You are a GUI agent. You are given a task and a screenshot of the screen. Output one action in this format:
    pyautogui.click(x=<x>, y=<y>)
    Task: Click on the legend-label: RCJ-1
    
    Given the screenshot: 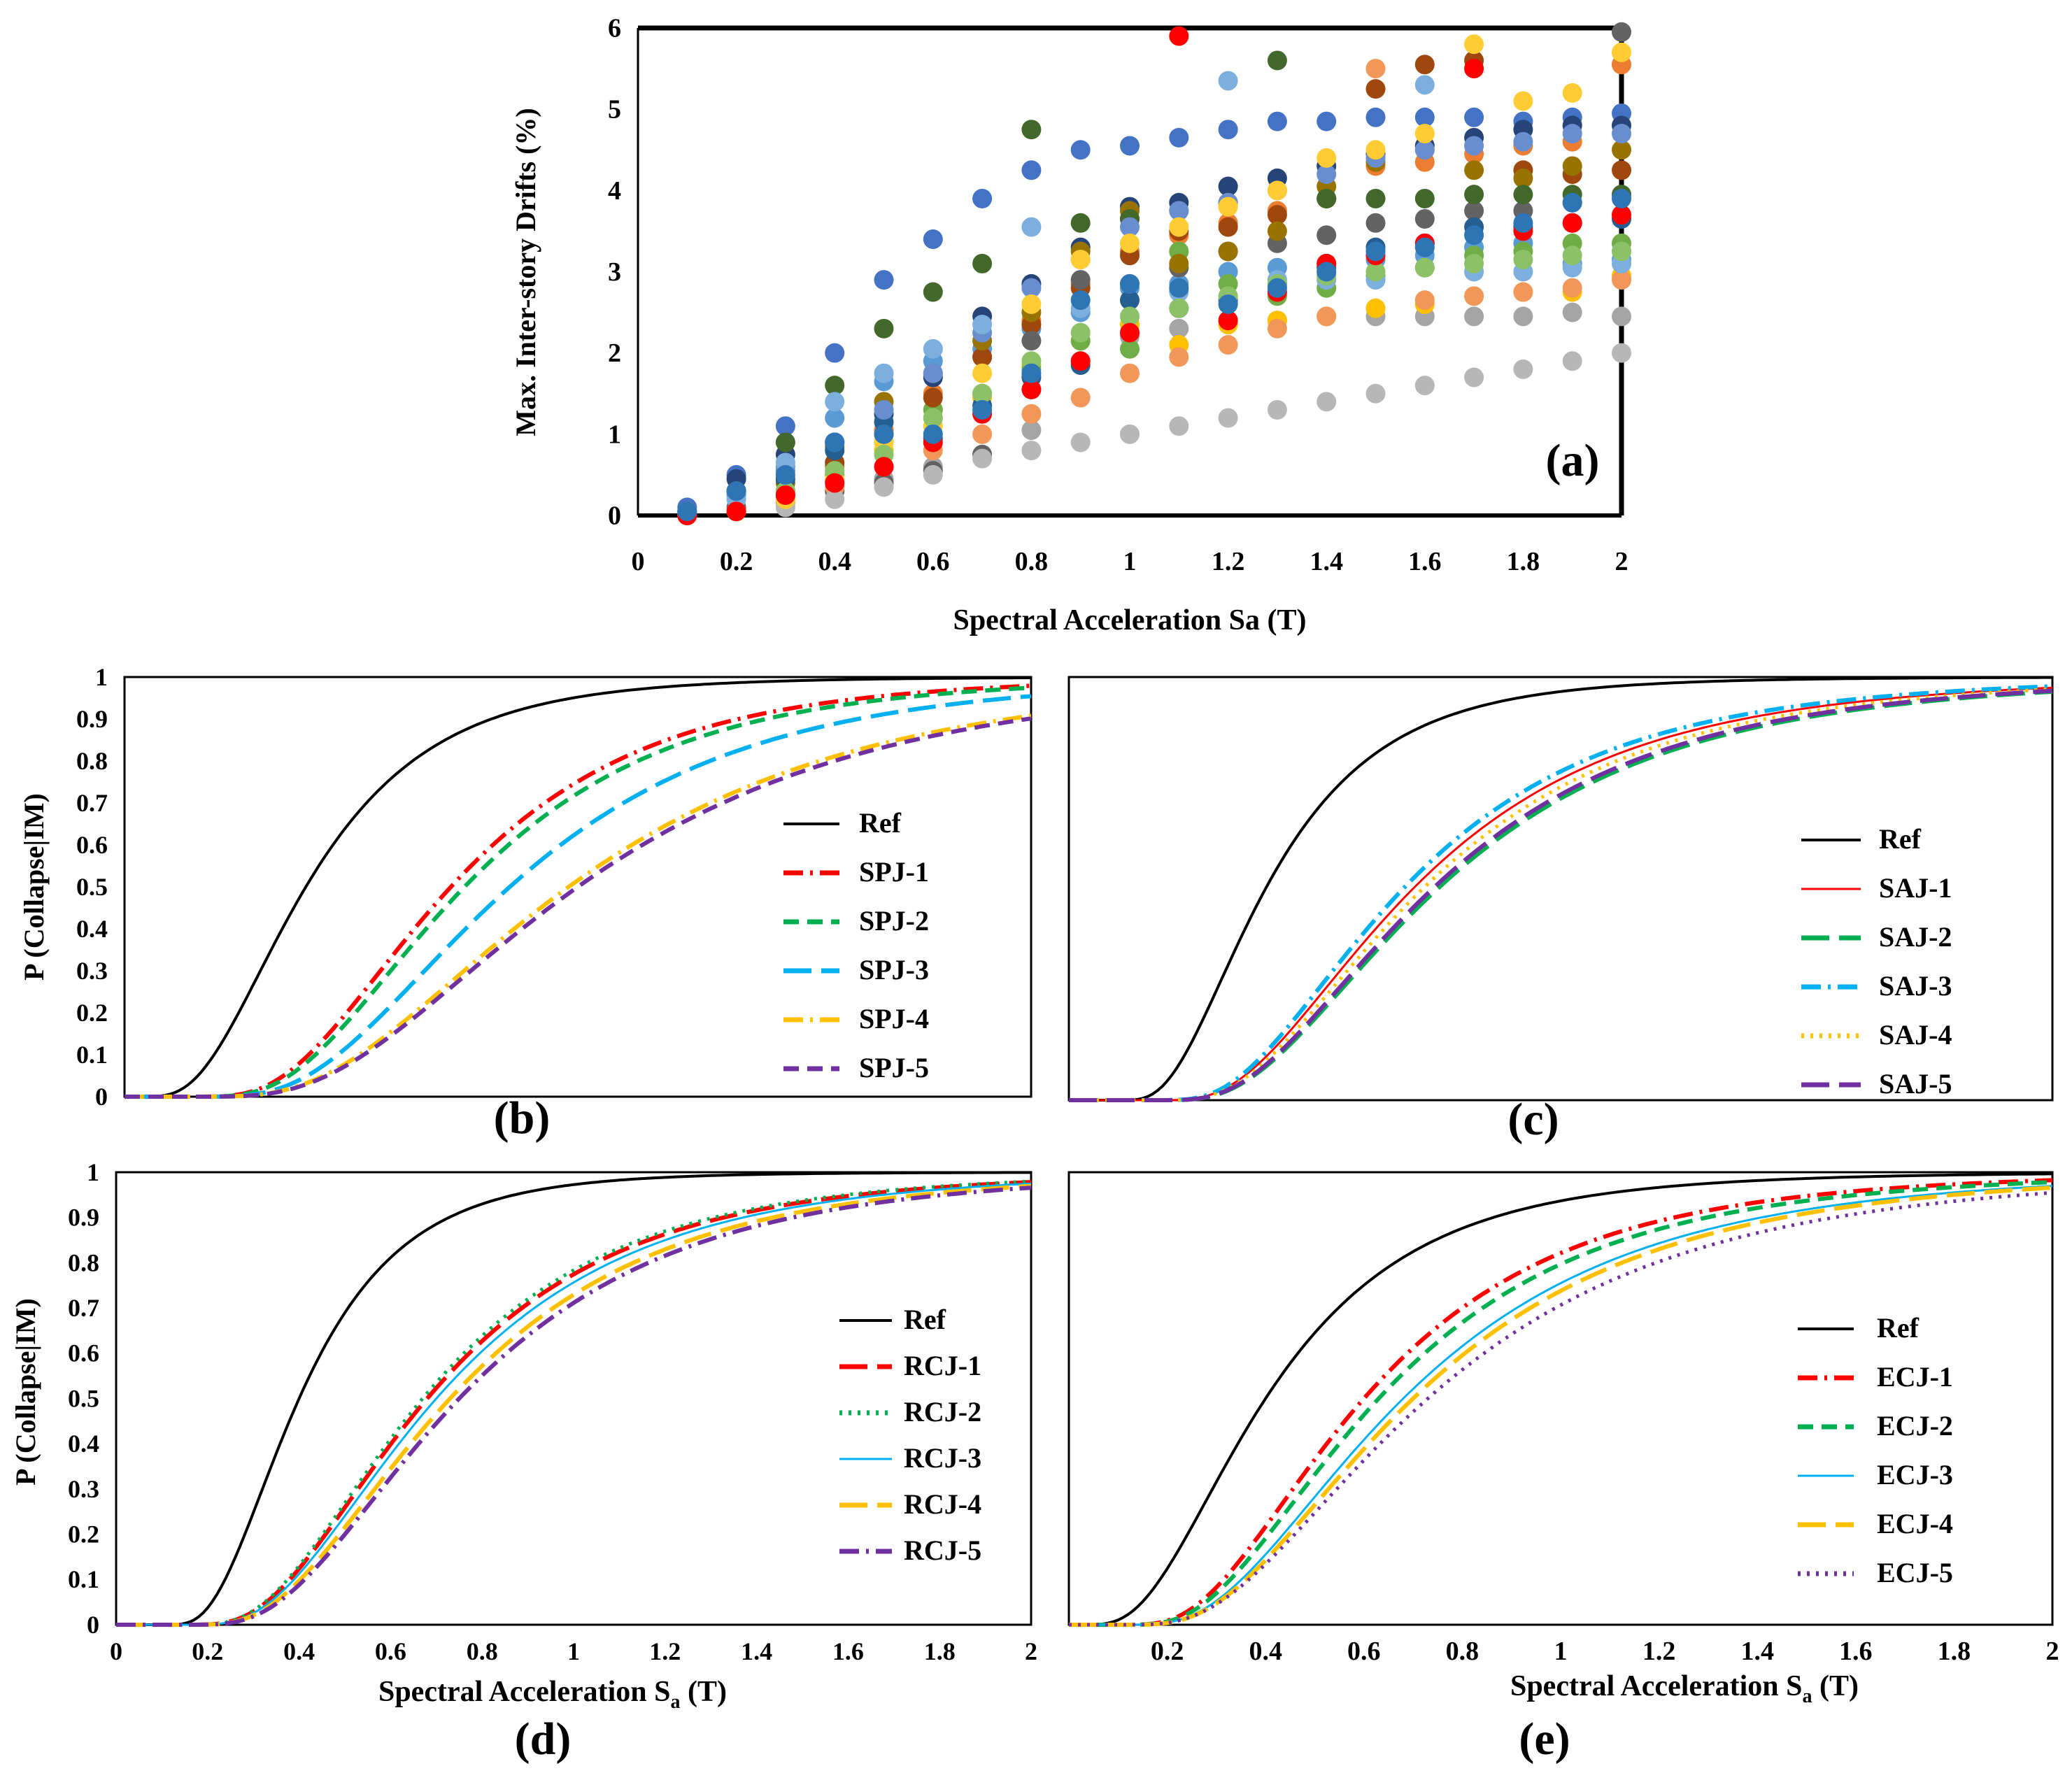 What is the action you would take?
    pyautogui.click(x=943, y=1365)
    